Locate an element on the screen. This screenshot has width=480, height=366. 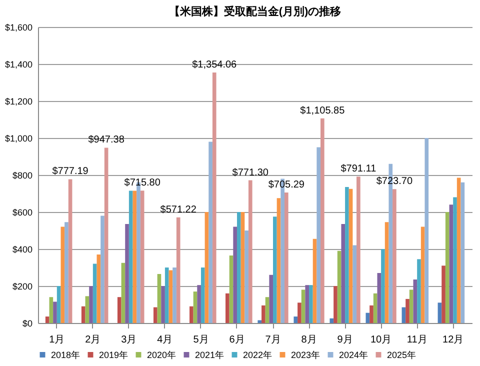
y-tick-label: $1,600 is located at coordinates (18, 27).